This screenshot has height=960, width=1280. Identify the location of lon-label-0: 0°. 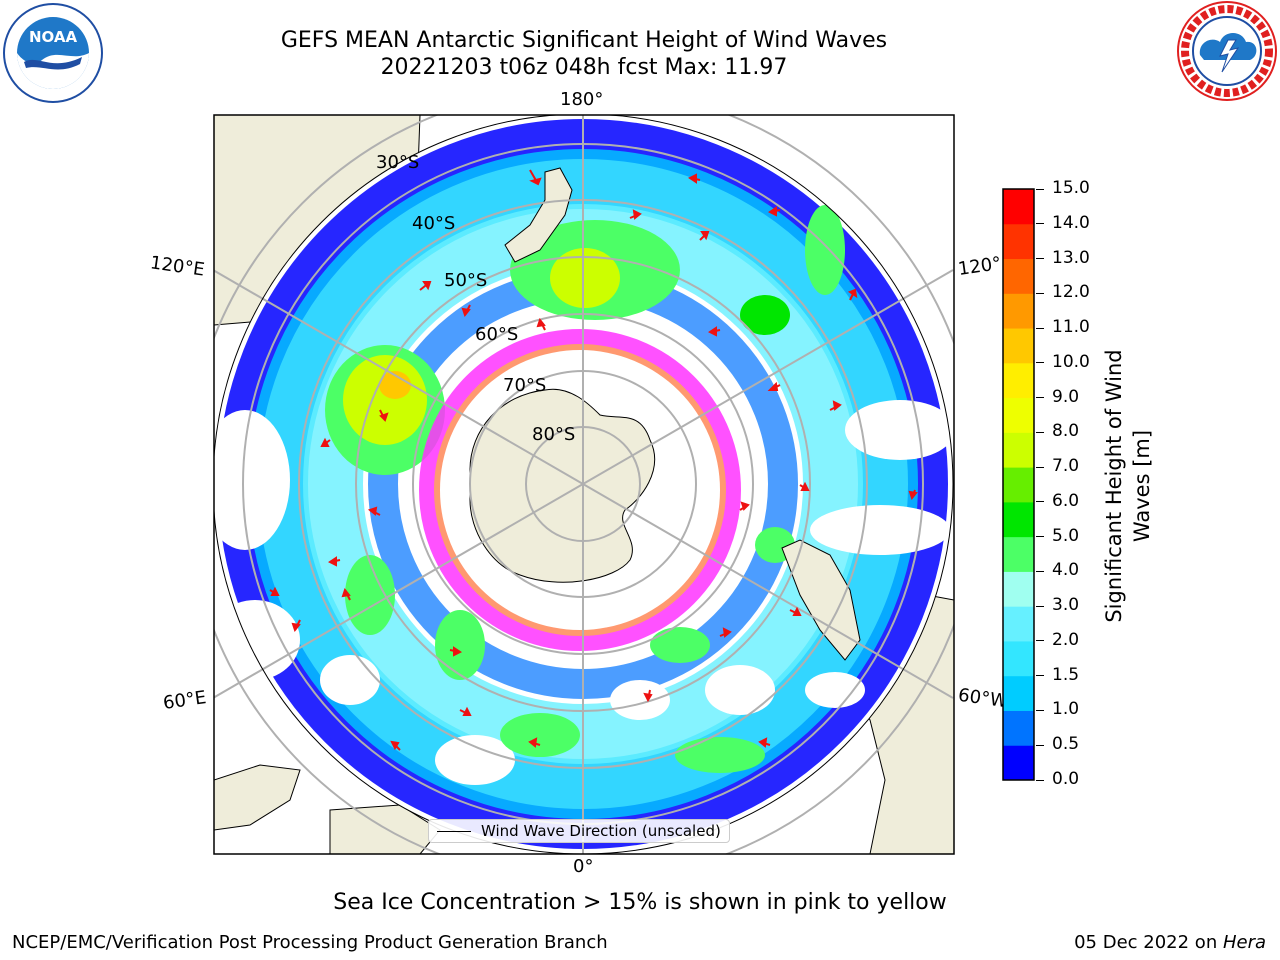
(583, 866).